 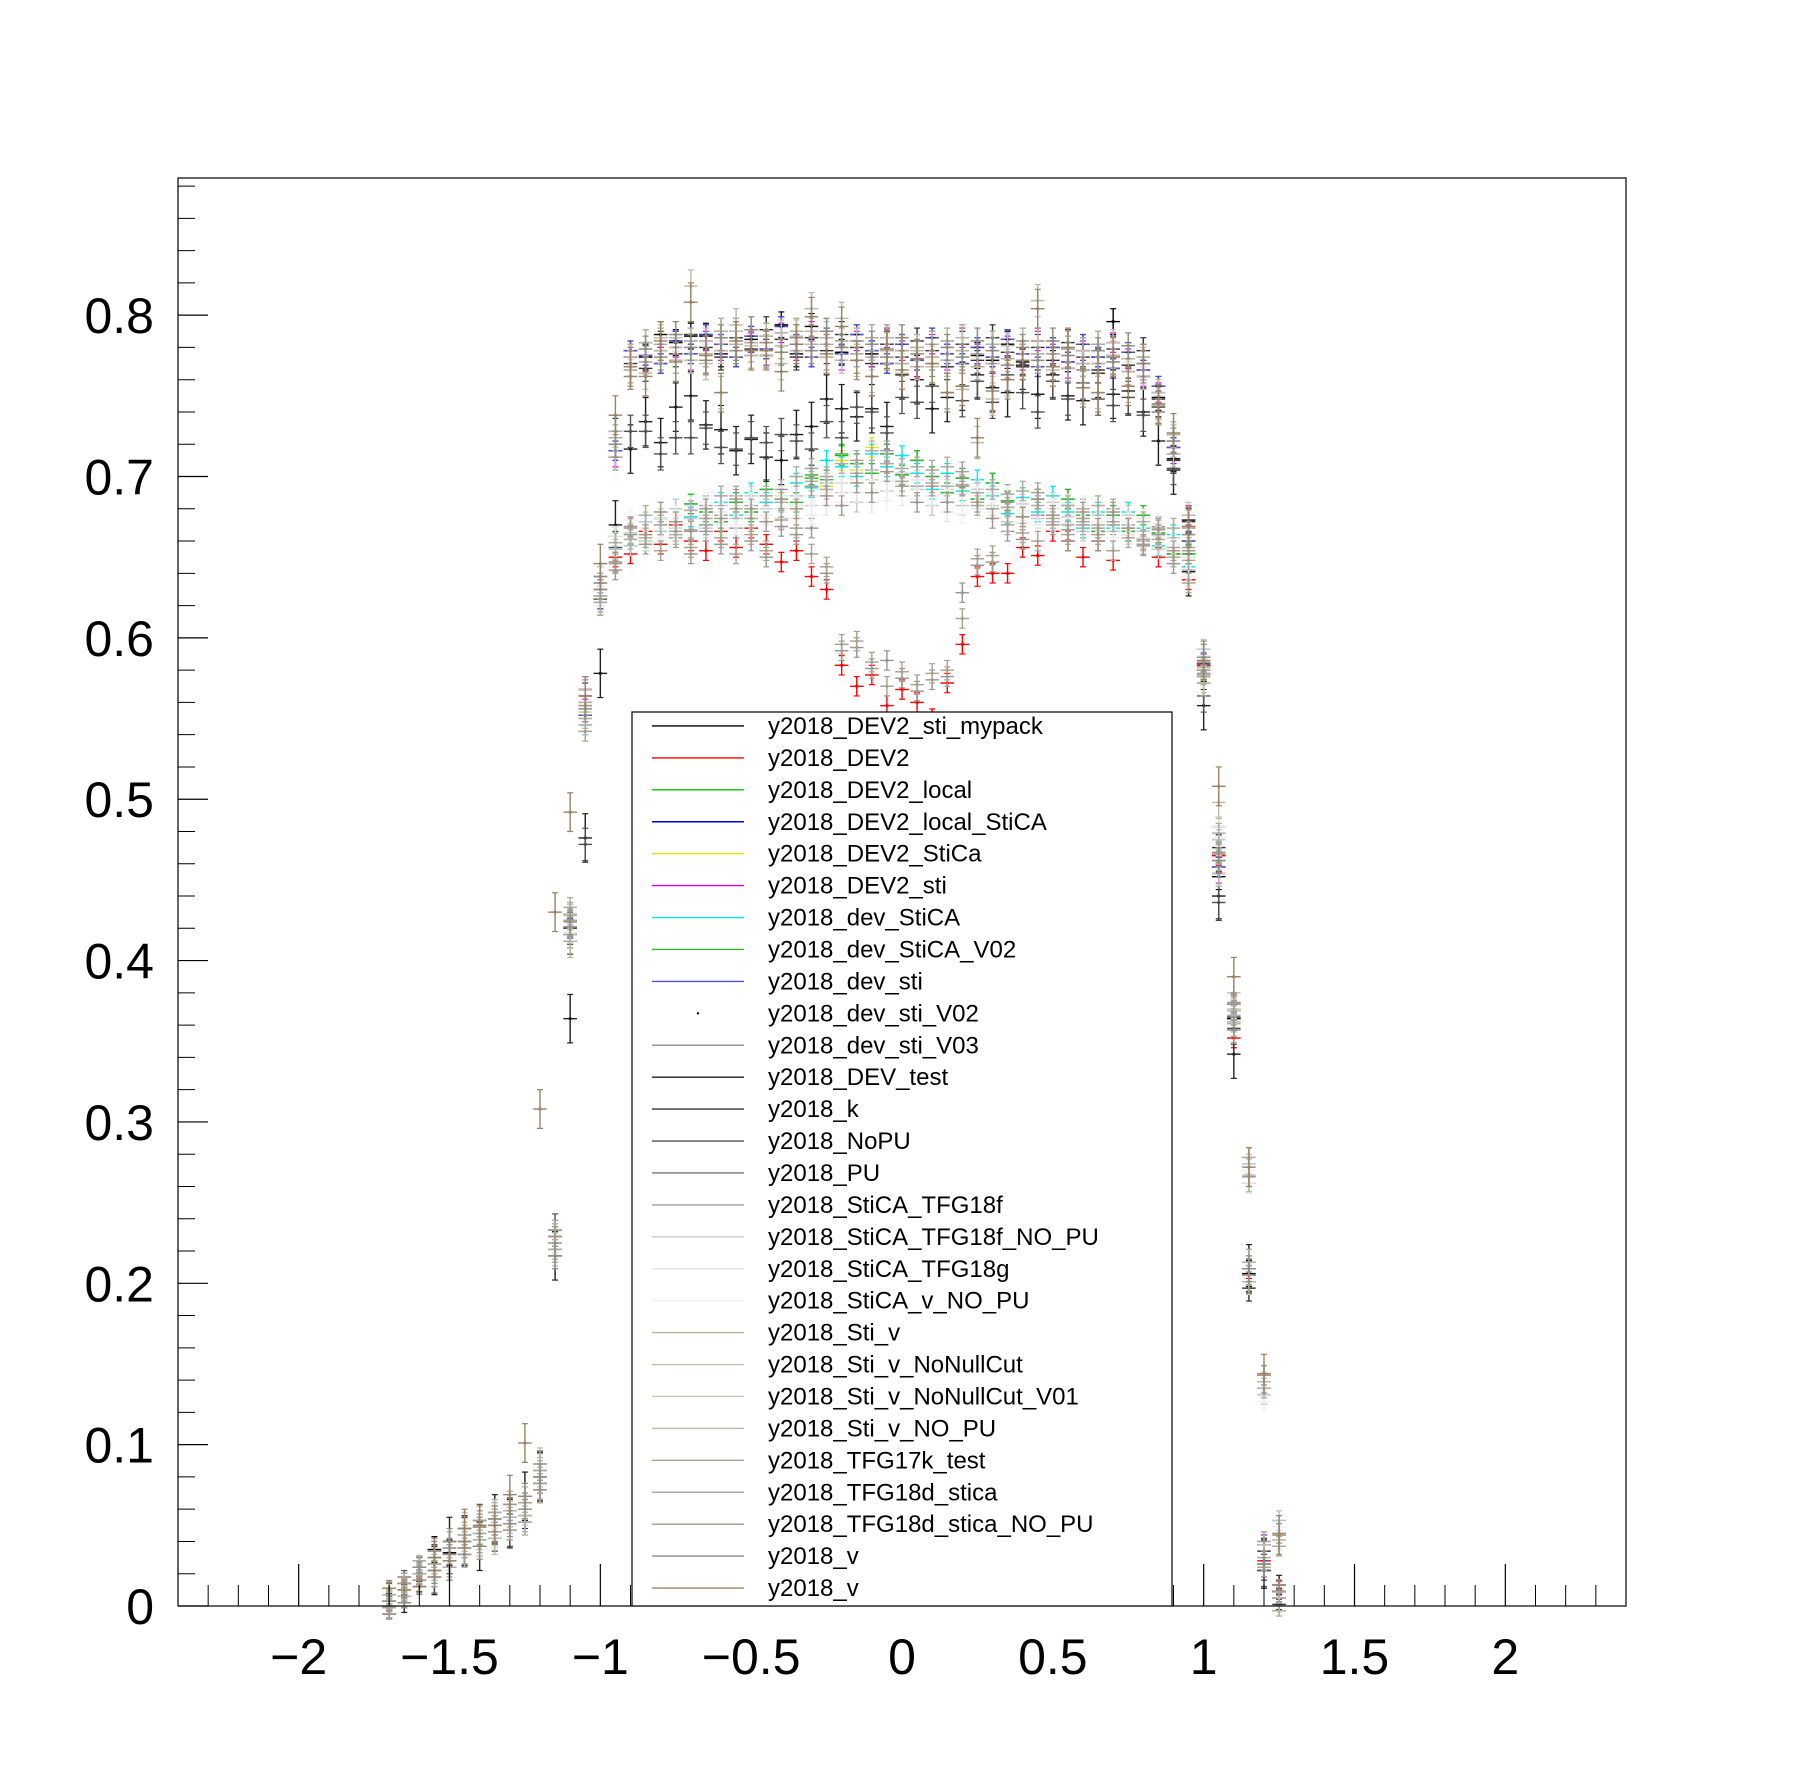 I want to click on legend-label: y2018_TFG18d_stica, so click(x=883, y=1492).